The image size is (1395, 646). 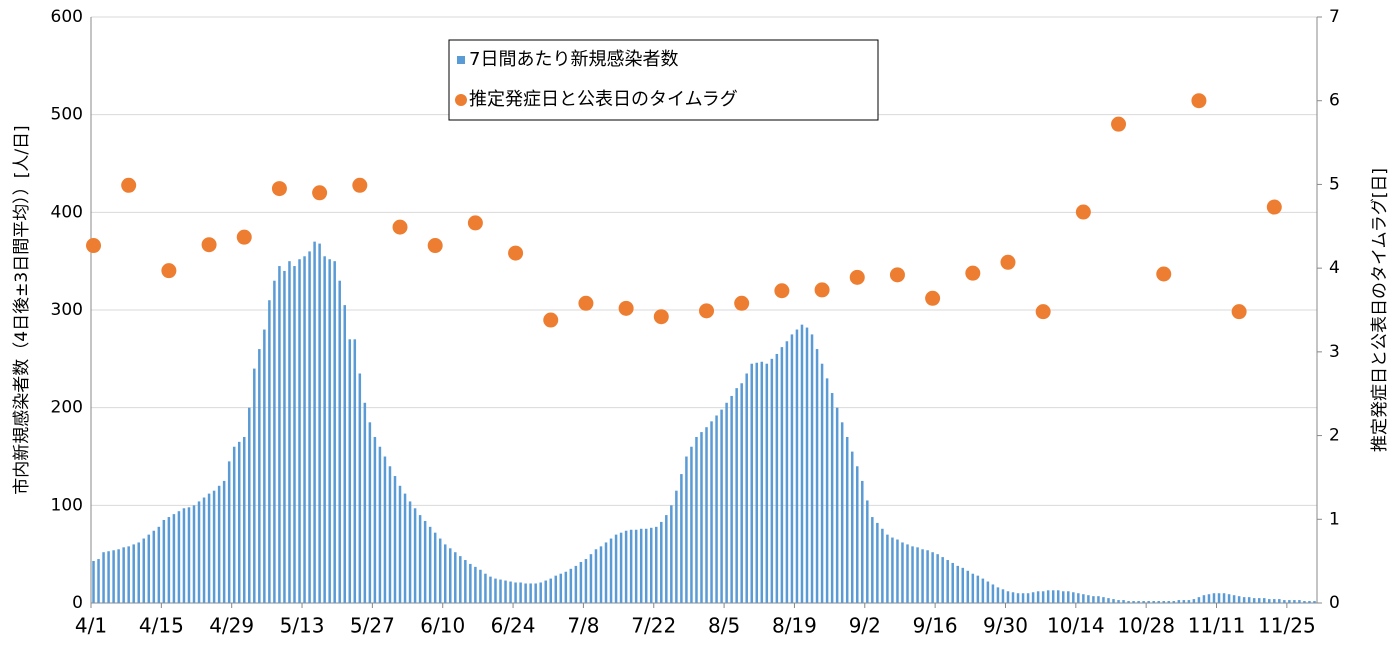 What do you see at coordinates (67, 115) in the screenshot?
I see `y-tick-label: 500` at bounding box center [67, 115].